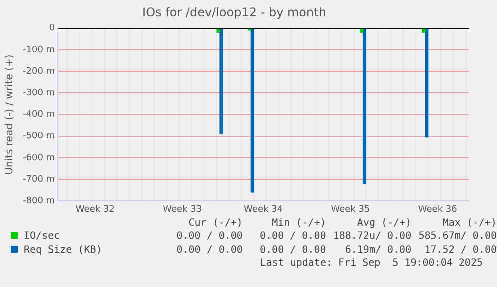  I want to click on text: 188.72u/ 0.00, so click(372, 237).